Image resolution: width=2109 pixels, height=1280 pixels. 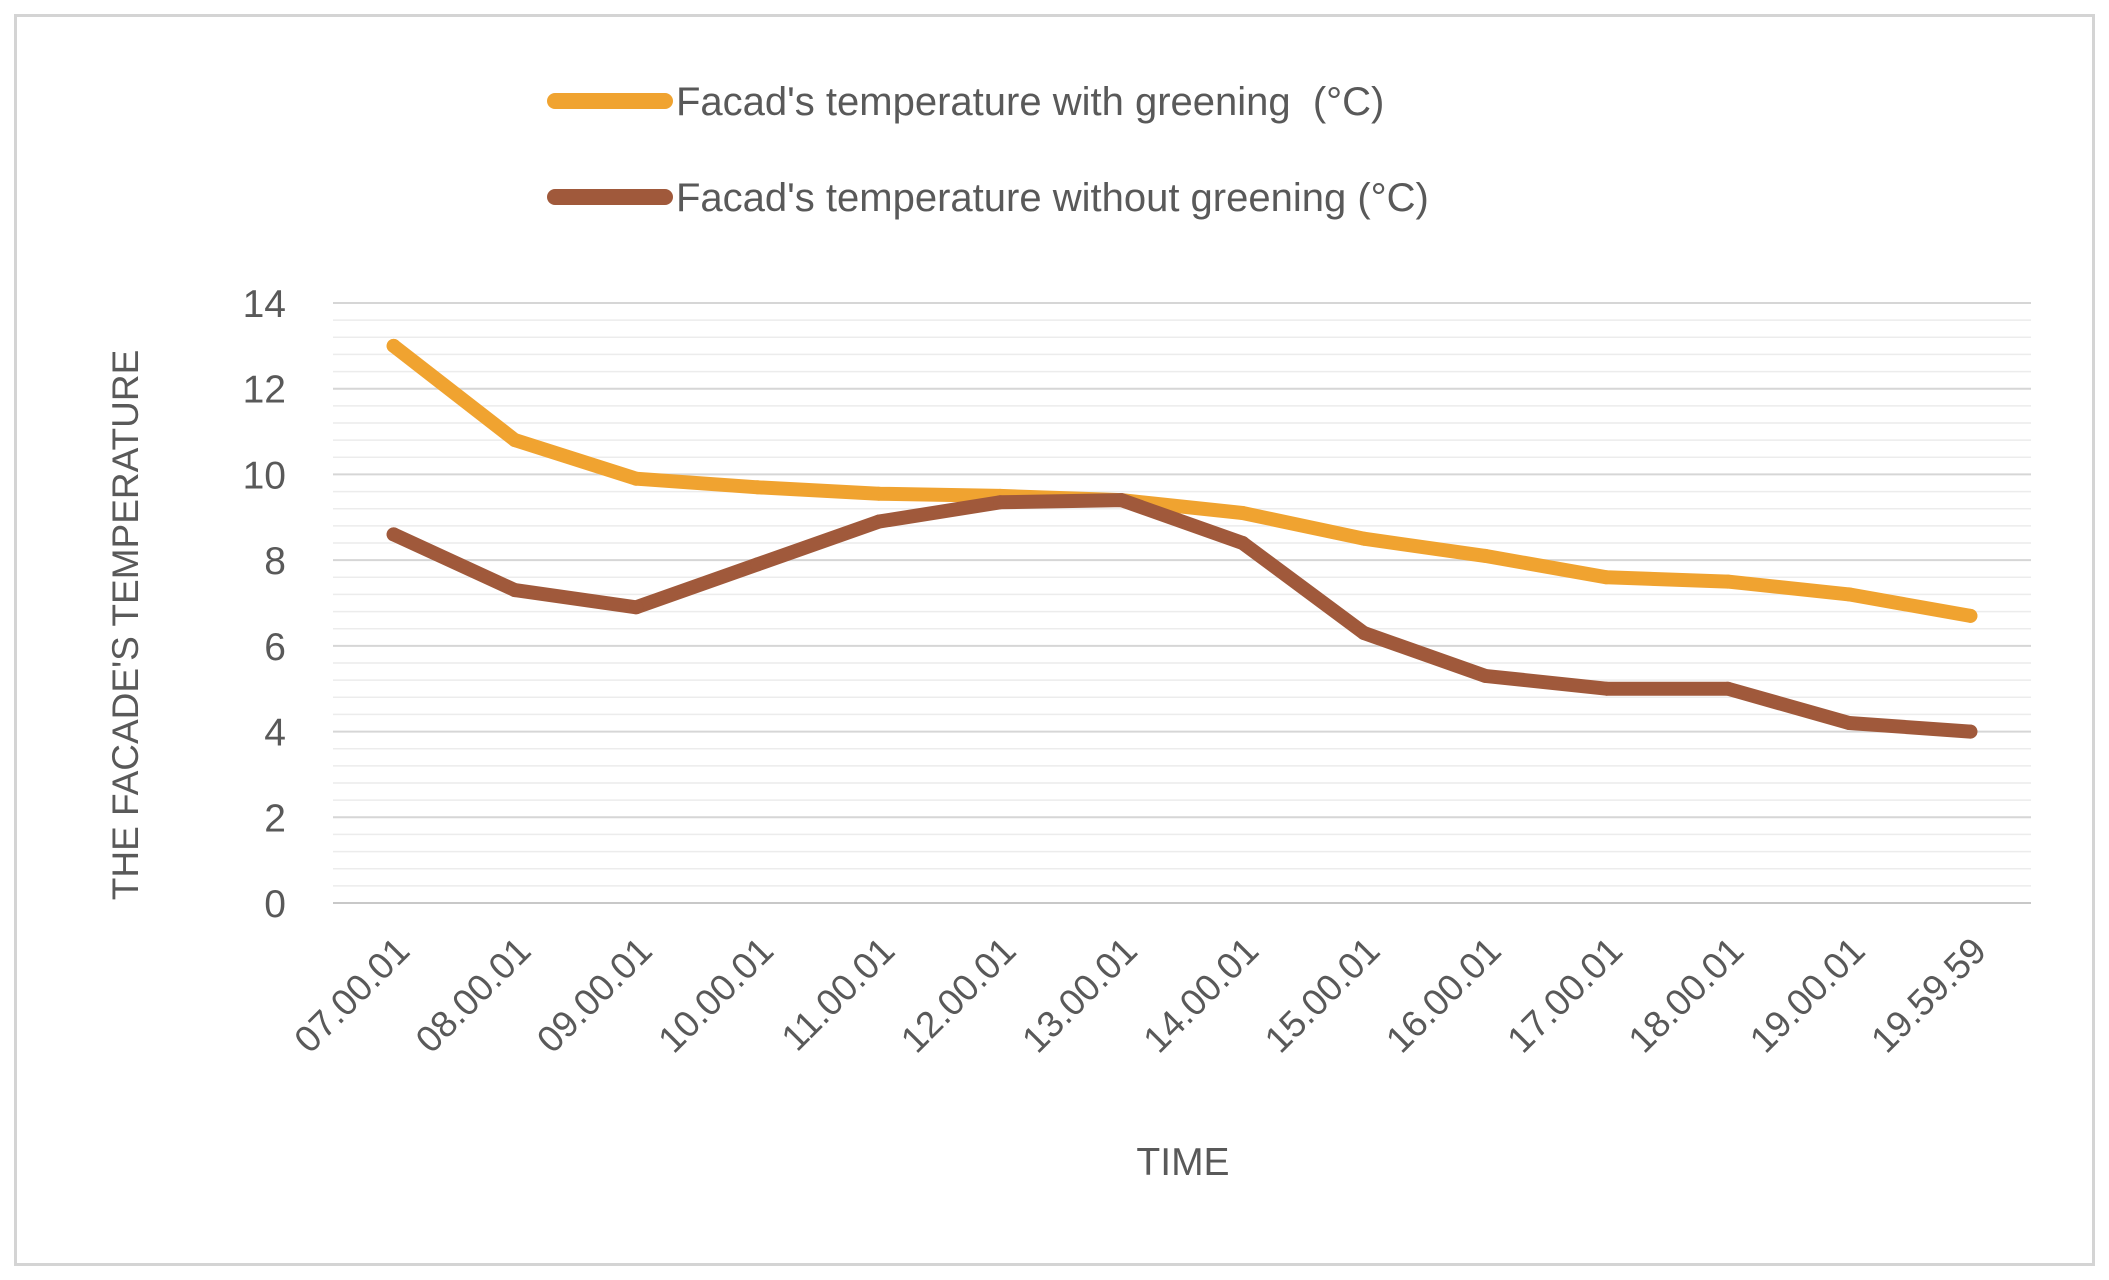 What do you see at coordinates (1182, 1162) in the screenshot?
I see `x-axis-title: TIME` at bounding box center [1182, 1162].